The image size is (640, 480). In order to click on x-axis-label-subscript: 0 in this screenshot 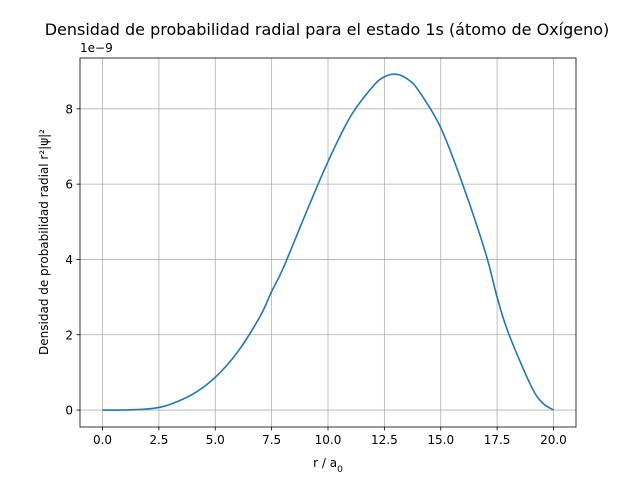, I will do `click(340, 470)`.